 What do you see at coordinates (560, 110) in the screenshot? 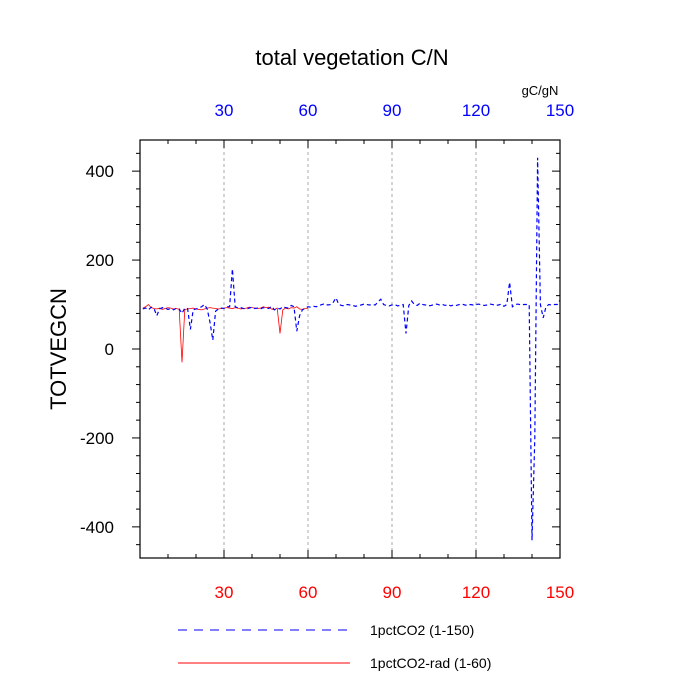
I see `x-tick-label-top: 150` at bounding box center [560, 110].